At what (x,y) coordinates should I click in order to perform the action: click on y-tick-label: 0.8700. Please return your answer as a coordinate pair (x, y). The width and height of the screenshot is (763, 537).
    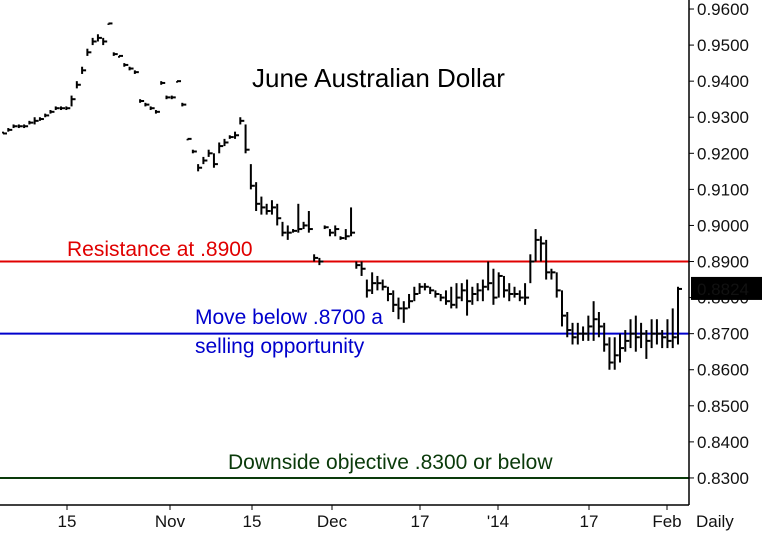
    Looking at the image, I should click on (723, 334).